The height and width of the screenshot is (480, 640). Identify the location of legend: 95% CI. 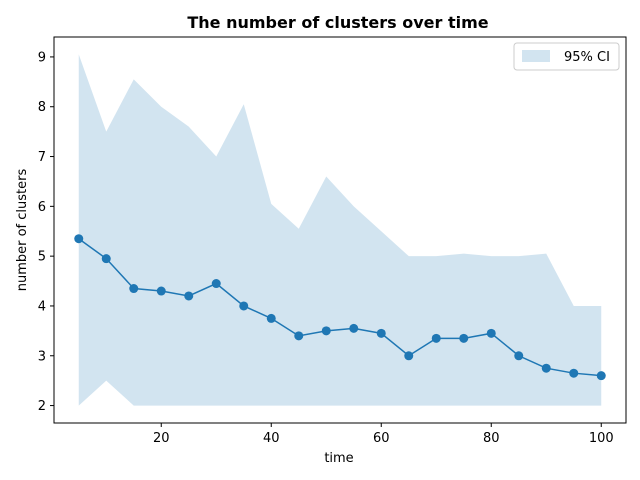
(566, 56).